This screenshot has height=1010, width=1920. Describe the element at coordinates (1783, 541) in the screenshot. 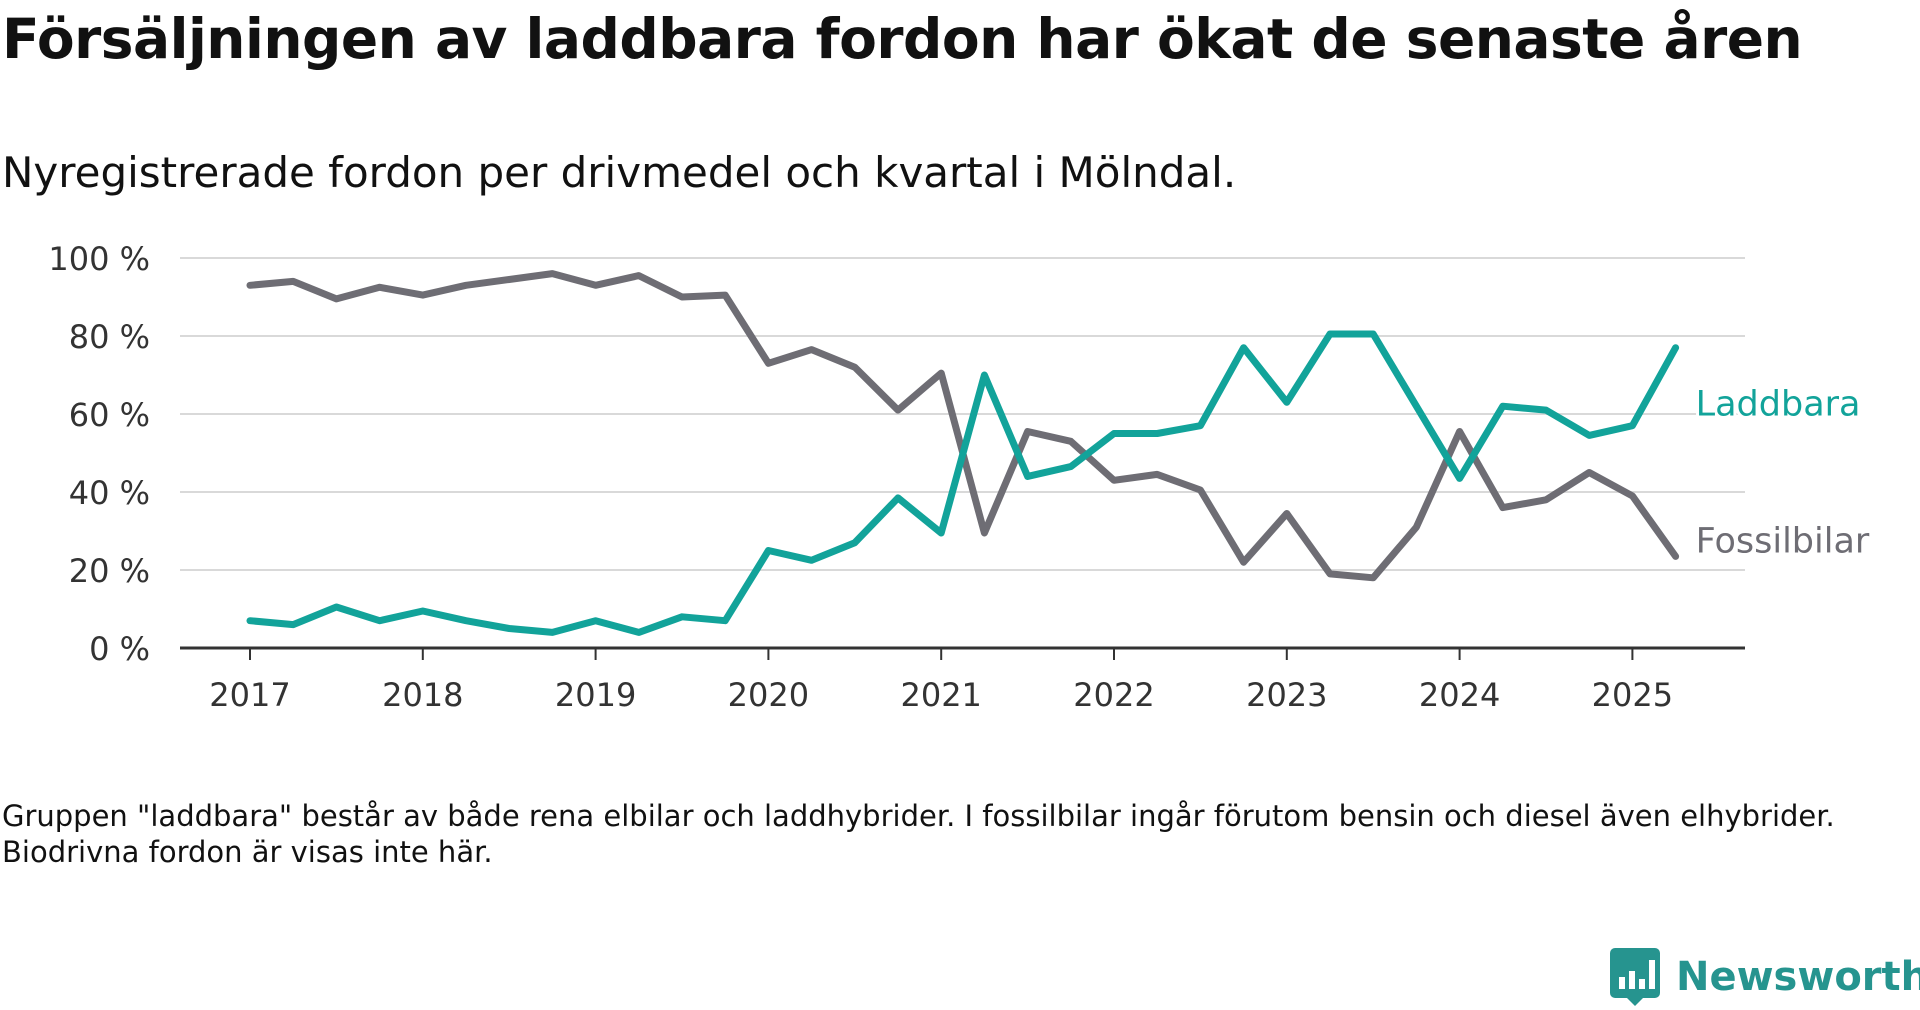

I see `series-label-fossilbilar: Fossilbilar` at that location.